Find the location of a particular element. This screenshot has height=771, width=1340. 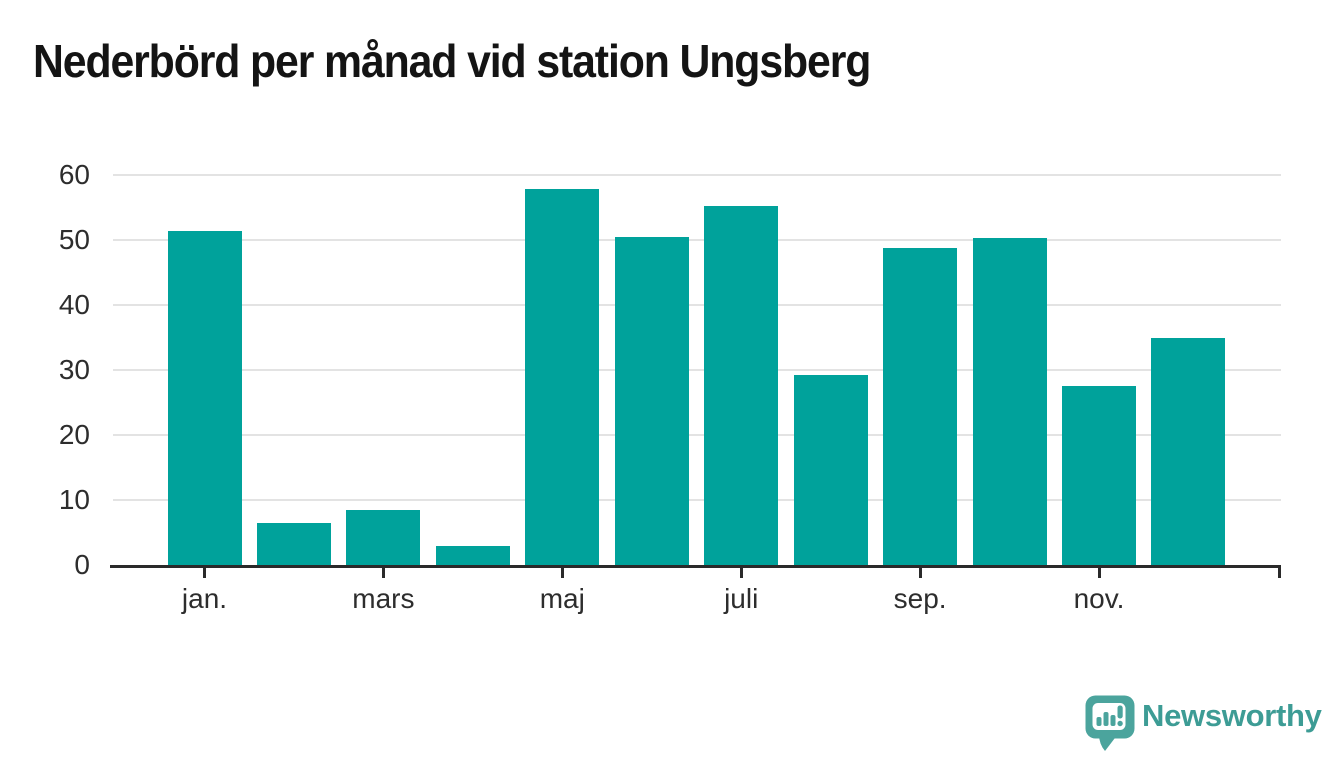

y-tick-label: 40 is located at coordinates (74, 304).